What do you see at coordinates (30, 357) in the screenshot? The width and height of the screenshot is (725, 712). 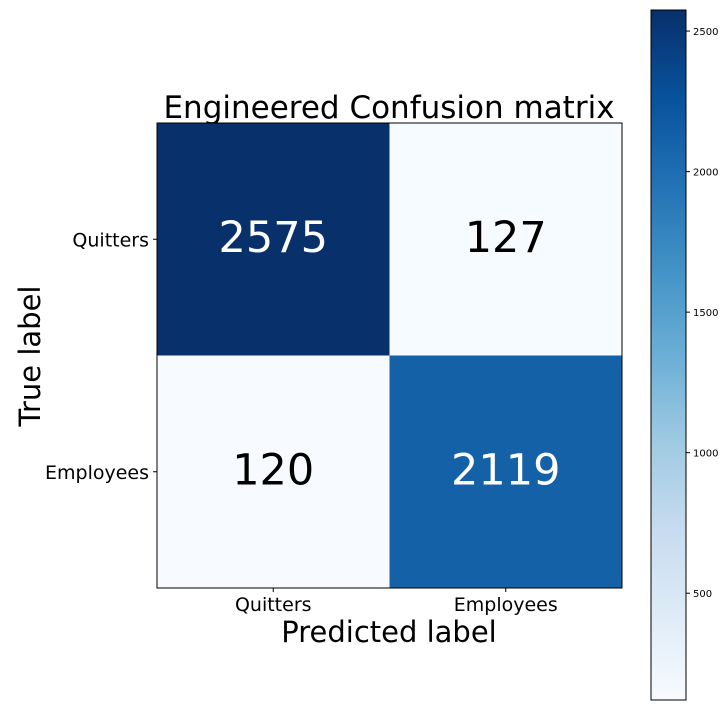 I see `y-axis-label: True label` at bounding box center [30, 357].